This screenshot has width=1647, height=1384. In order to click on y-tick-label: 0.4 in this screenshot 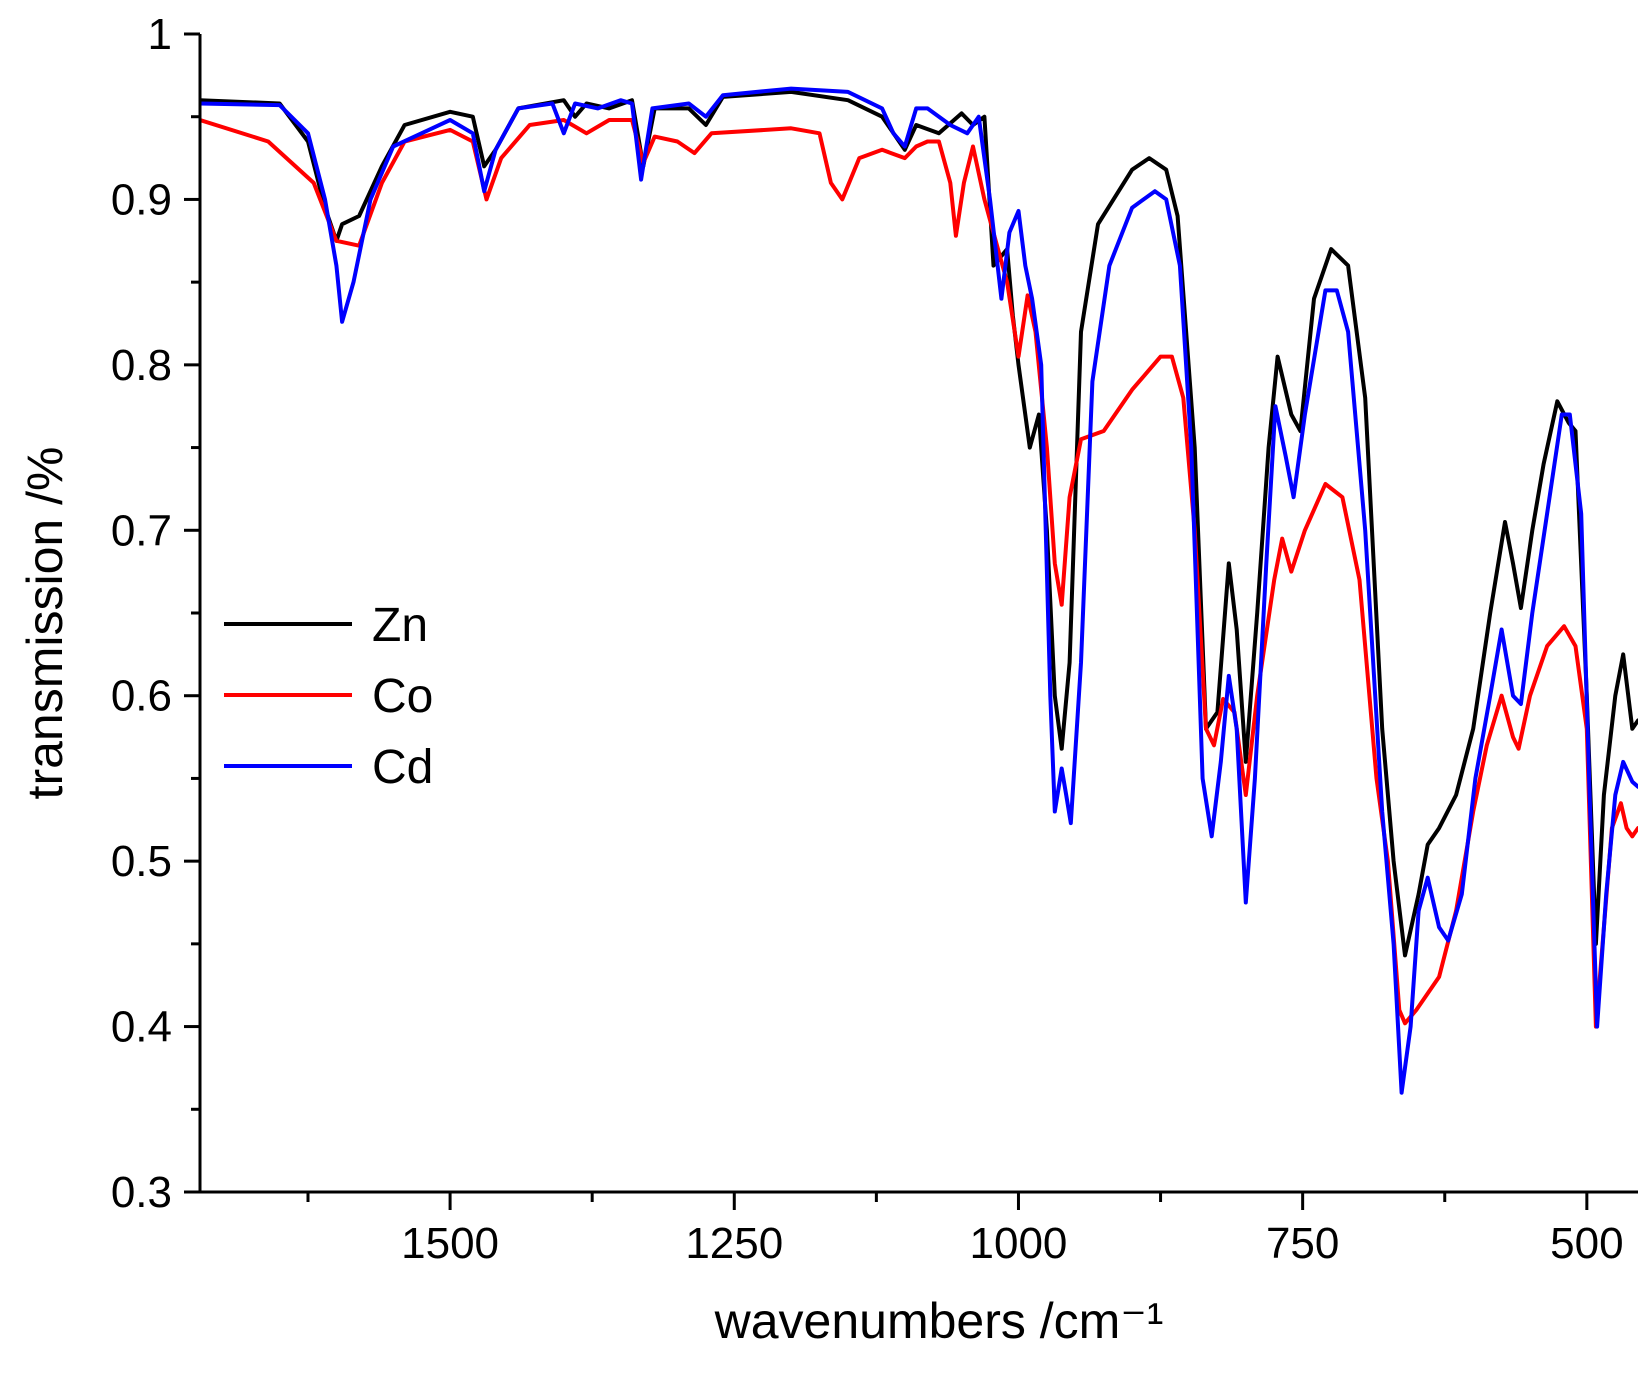, I will do `click(141, 1027)`.